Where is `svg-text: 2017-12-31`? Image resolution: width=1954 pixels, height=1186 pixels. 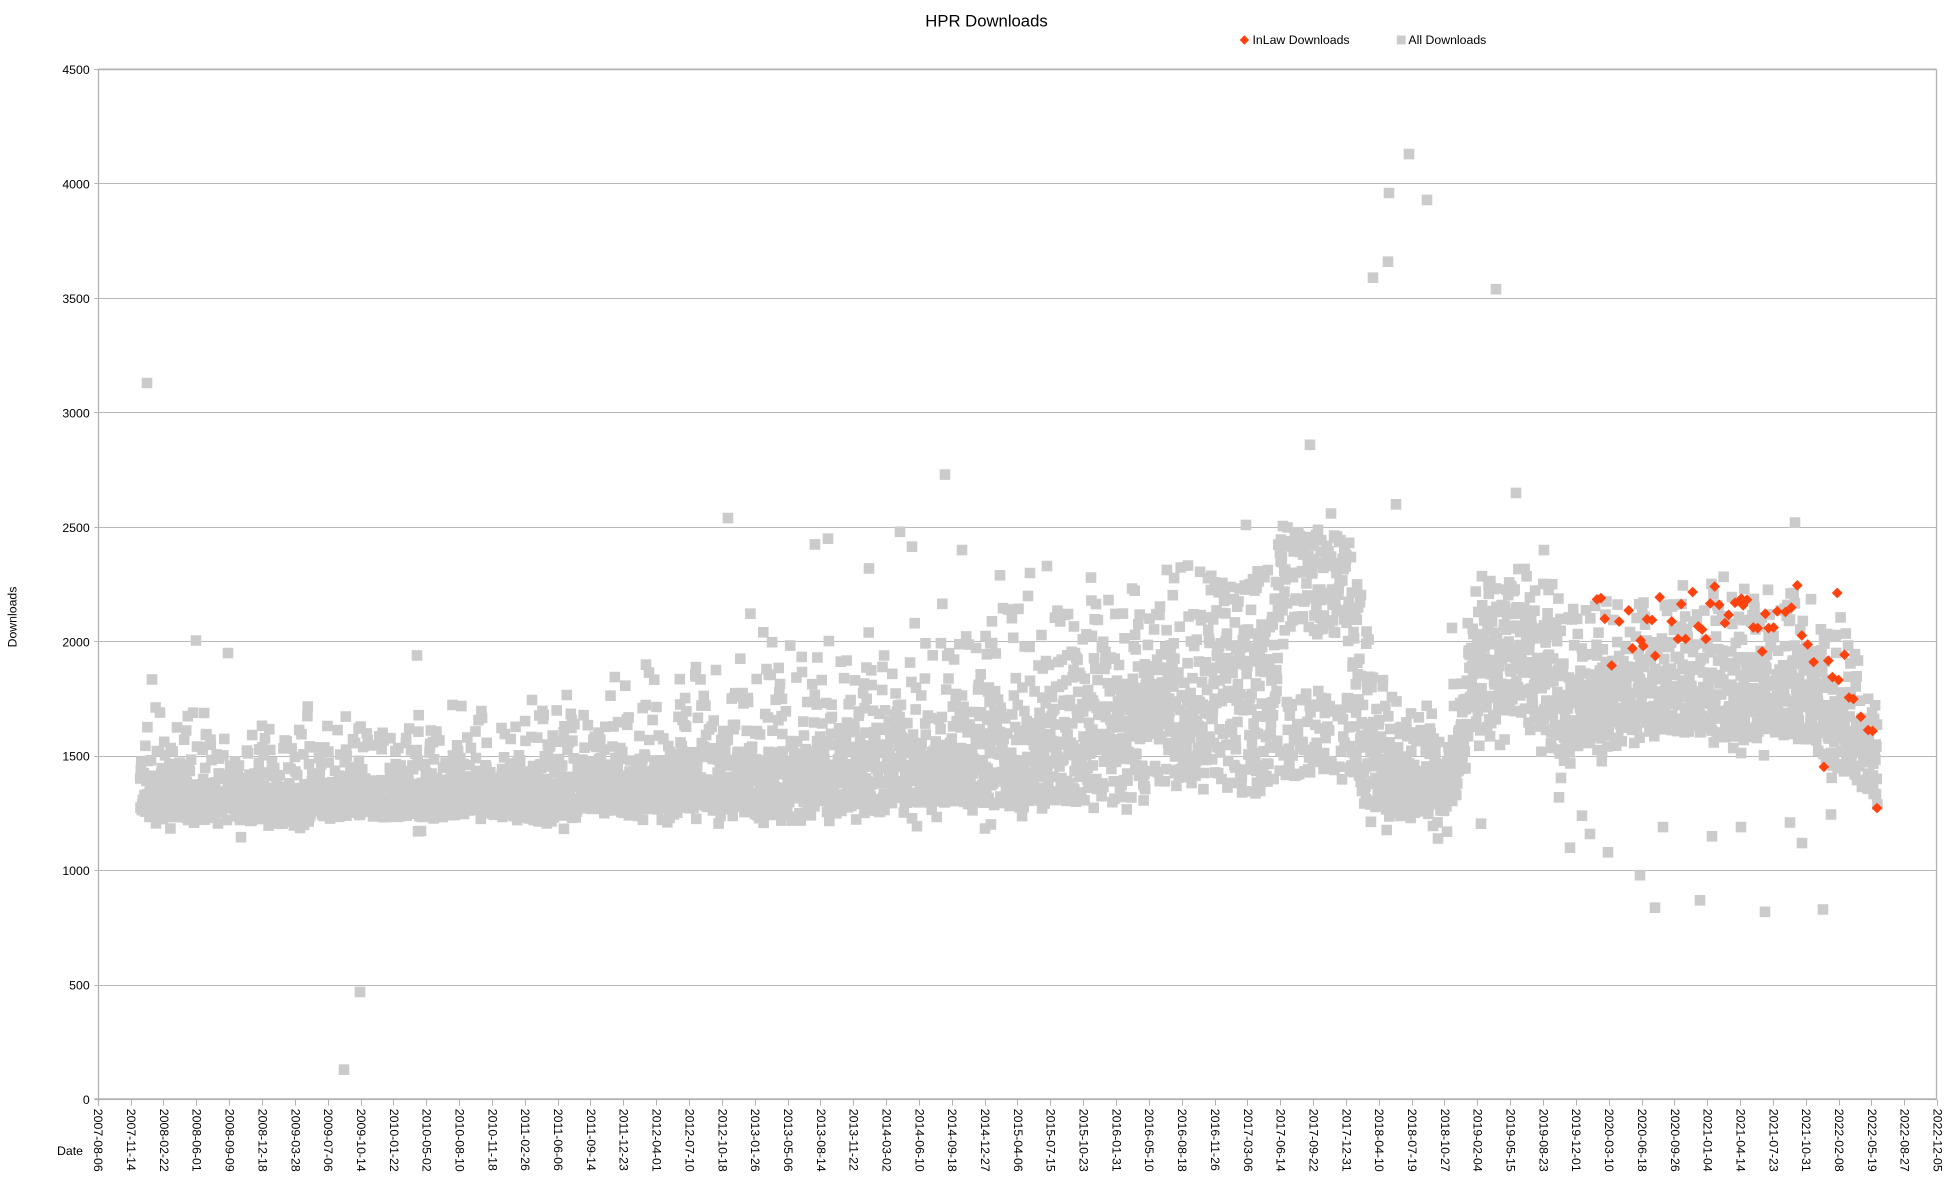
svg-text: 2017-12-31 is located at coordinates (1346, 1140).